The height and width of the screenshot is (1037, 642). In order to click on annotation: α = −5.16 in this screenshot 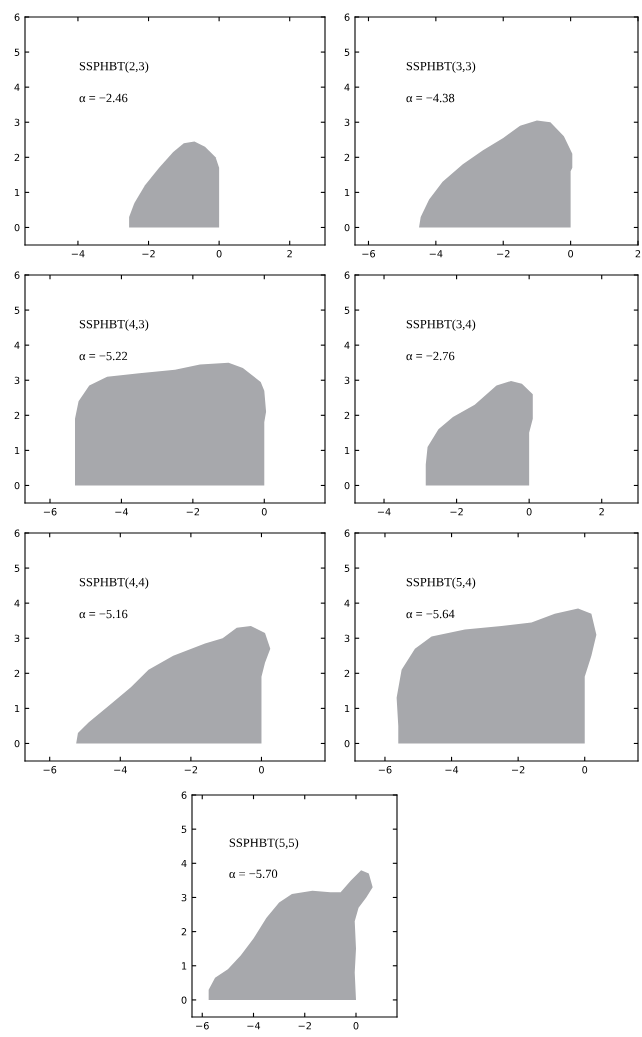, I will do `click(103, 614)`.